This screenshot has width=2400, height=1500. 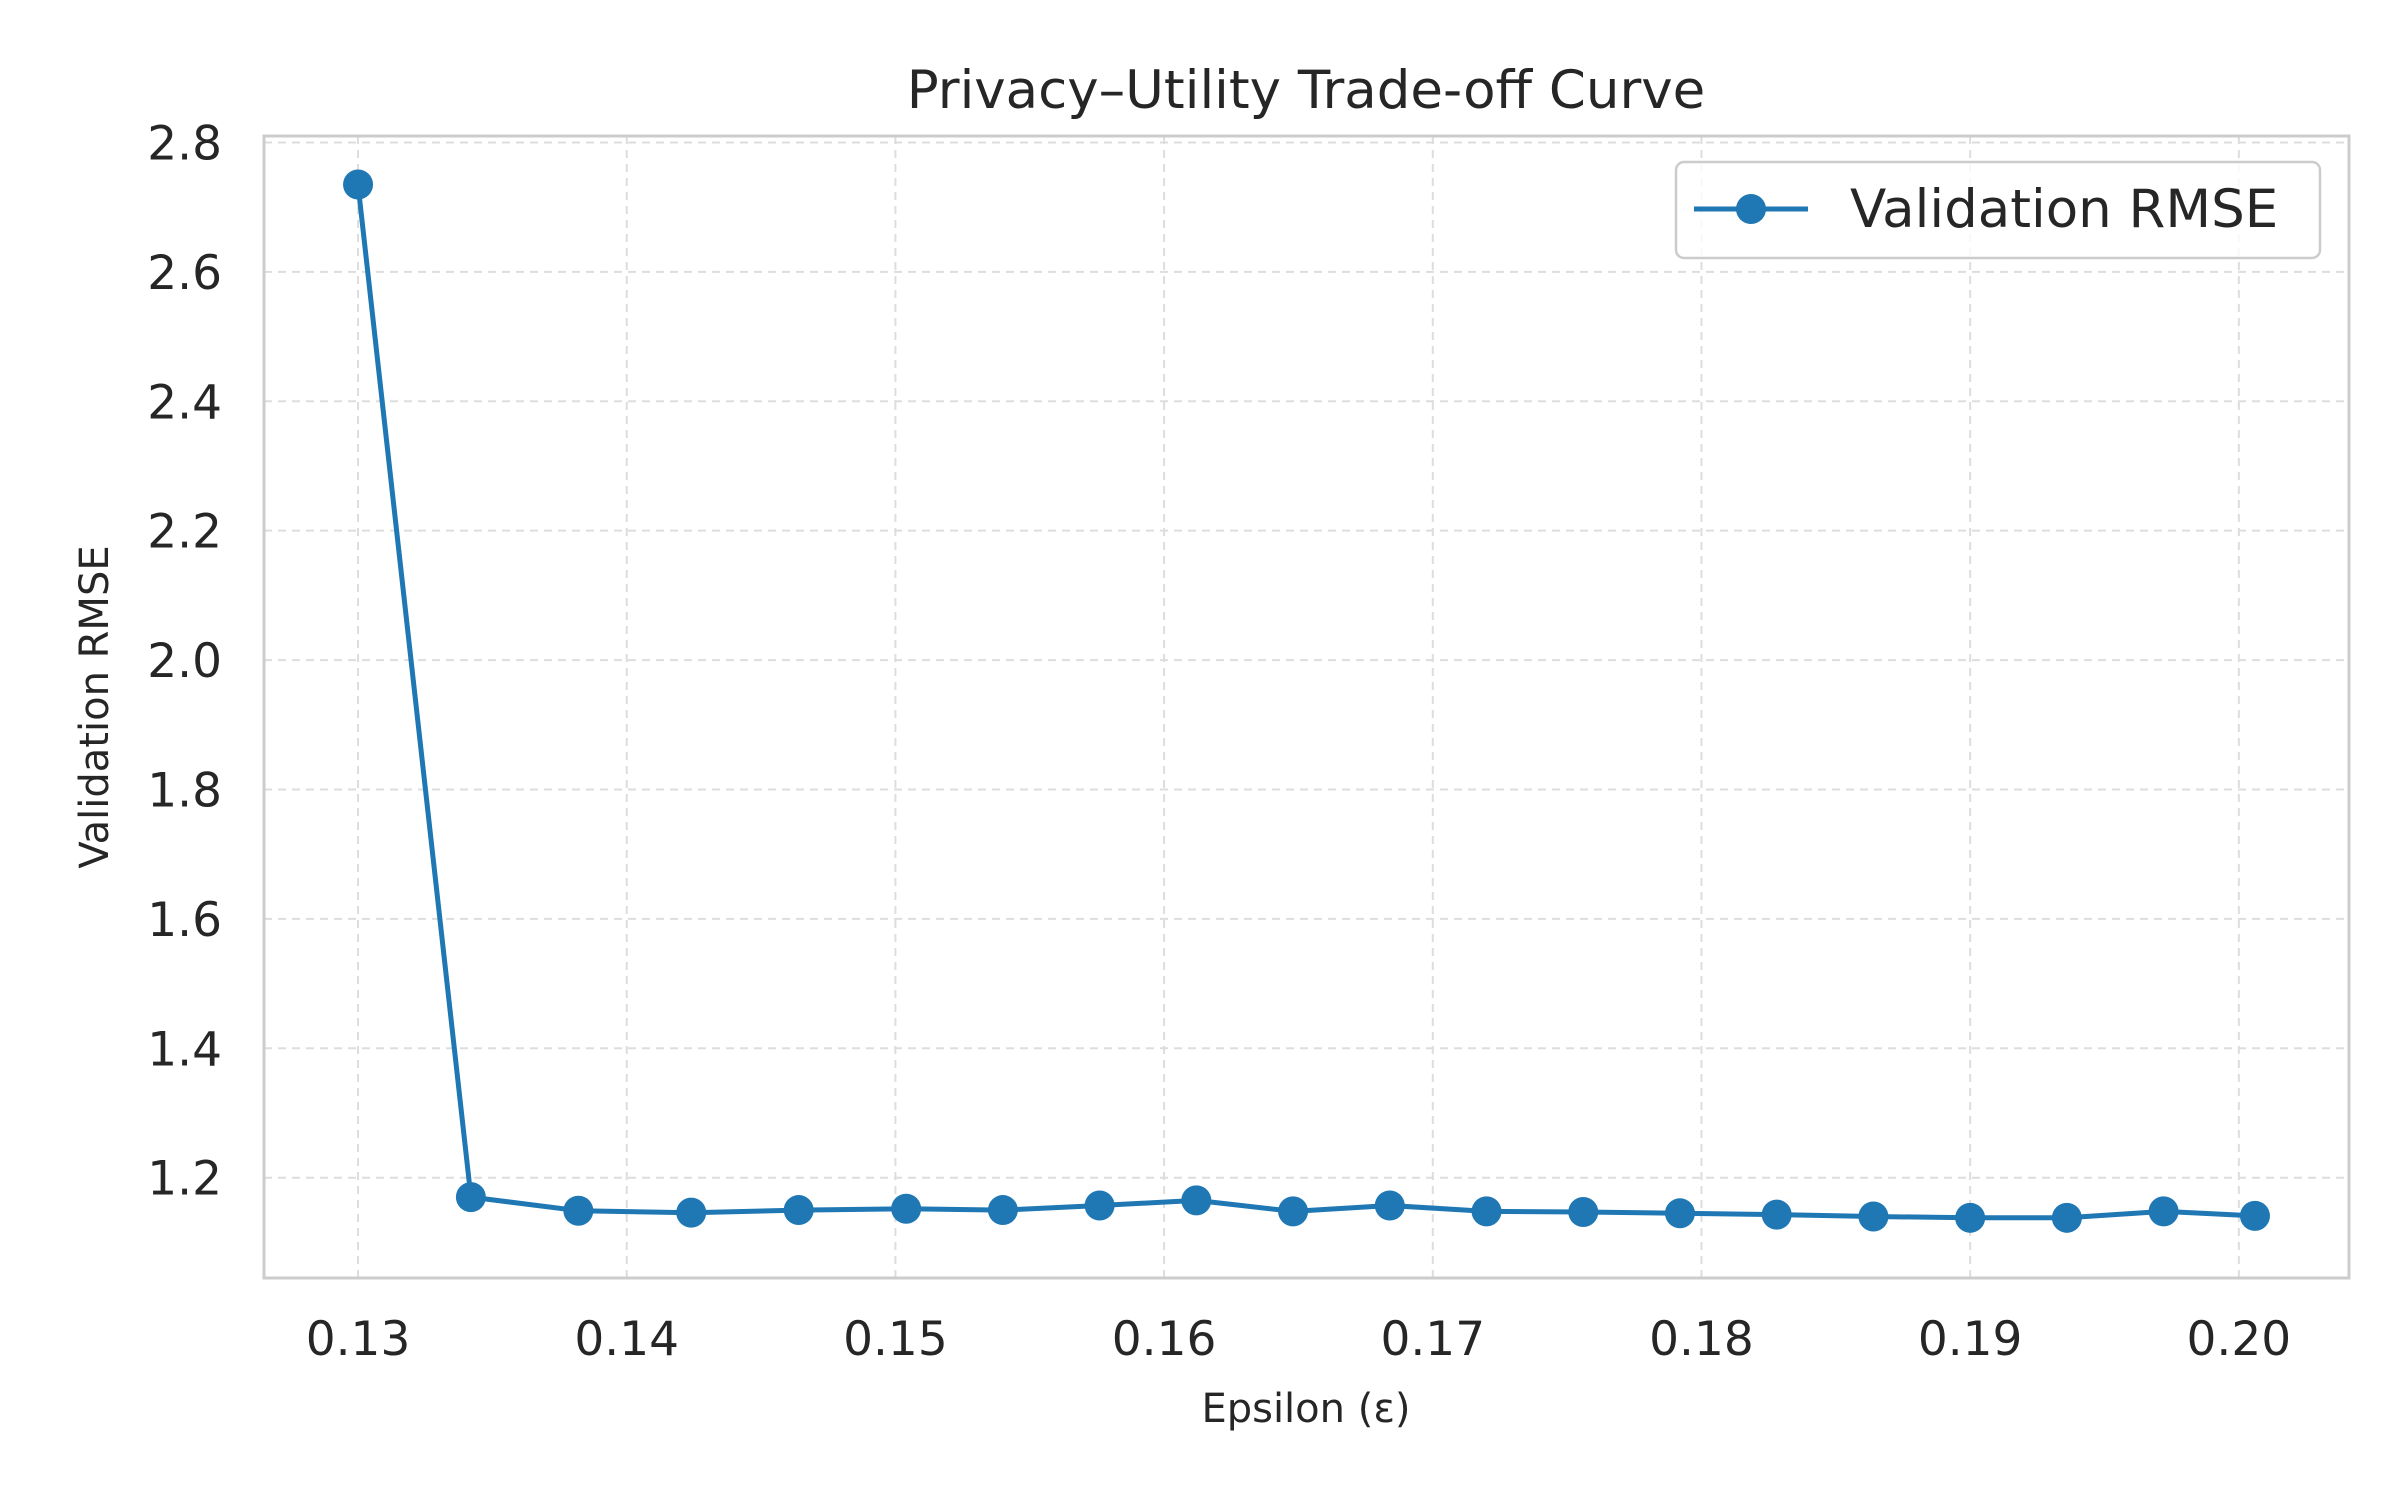 I want to click on legend: Validation RMSE, so click(x=1998, y=210).